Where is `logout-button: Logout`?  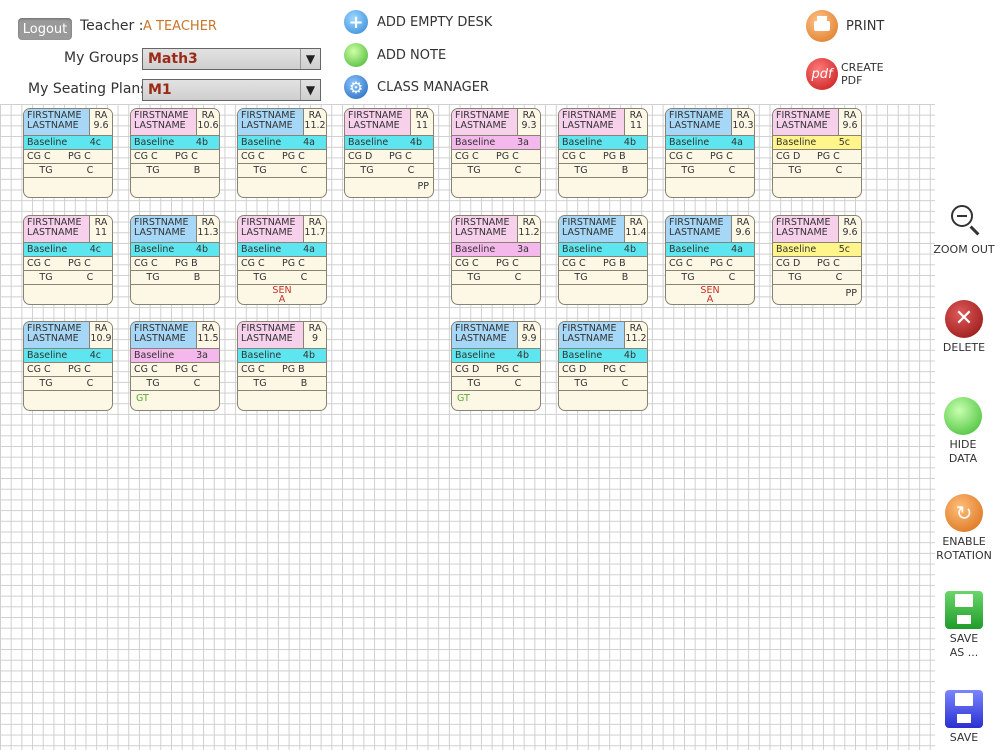
logout-button: Logout is located at coordinates (45, 29).